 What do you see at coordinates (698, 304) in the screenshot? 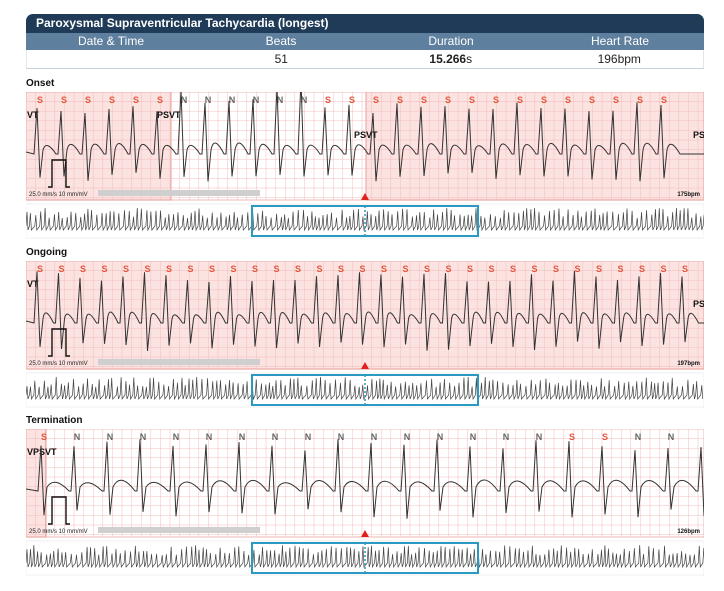
I see `rhythm-label: PS` at bounding box center [698, 304].